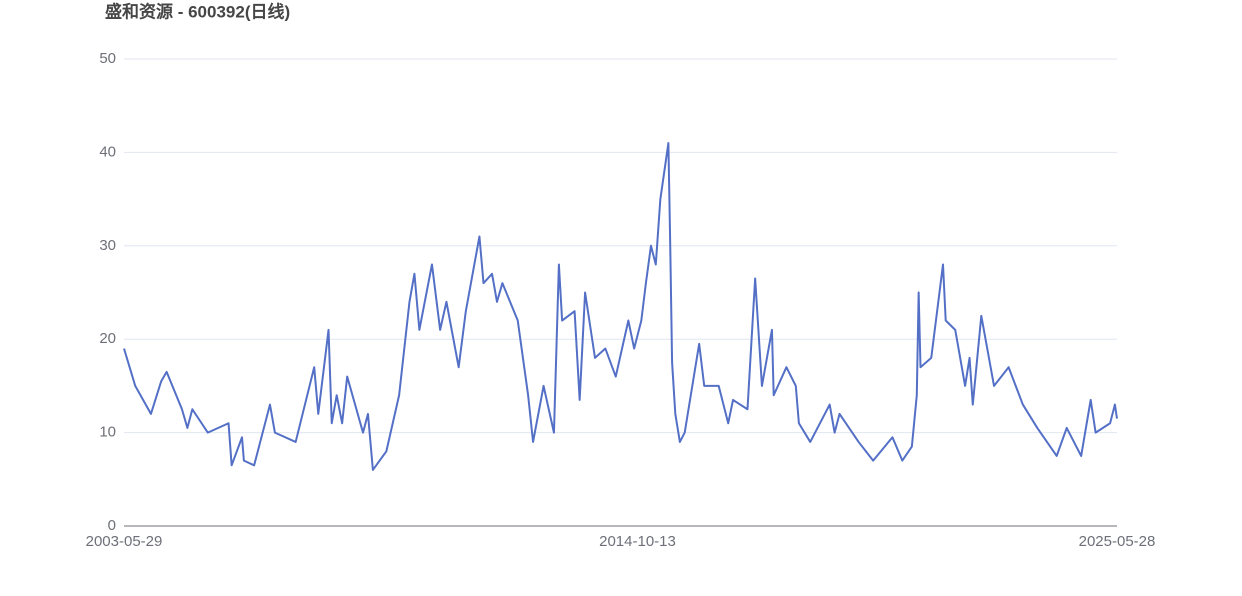 The image size is (1242, 596). What do you see at coordinates (112, 525) in the screenshot?
I see `y-tick-label: 0` at bounding box center [112, 525].